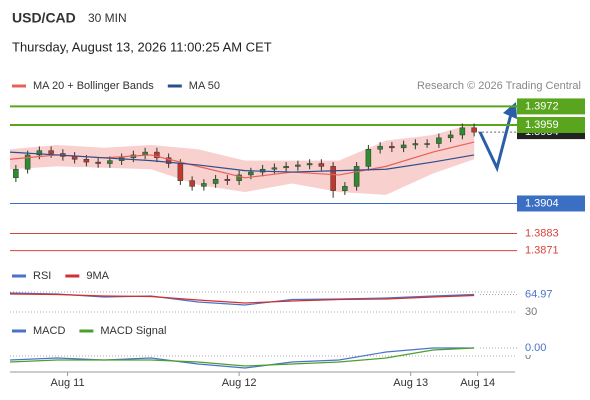 This screenshot has height=400, width=590. What do you see at coordinates (93, 86) in the screenshot?
I see `legend-label: MA 20 + Bollinger Bands` at bounding box center [93, 86].